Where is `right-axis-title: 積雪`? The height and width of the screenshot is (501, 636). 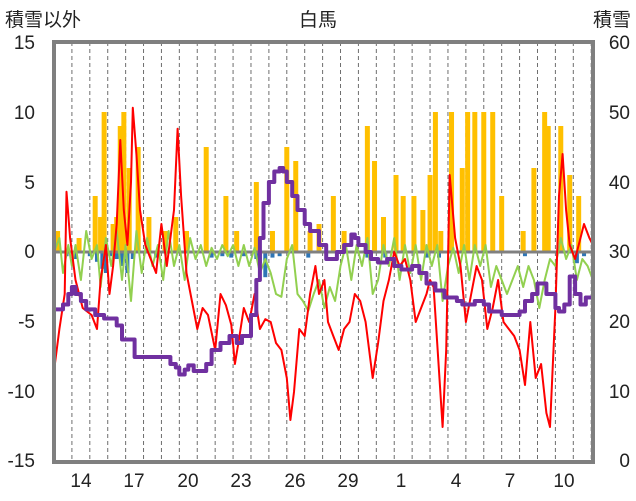
right-axis-title: 積雪 is located at coordinates (612, 20).